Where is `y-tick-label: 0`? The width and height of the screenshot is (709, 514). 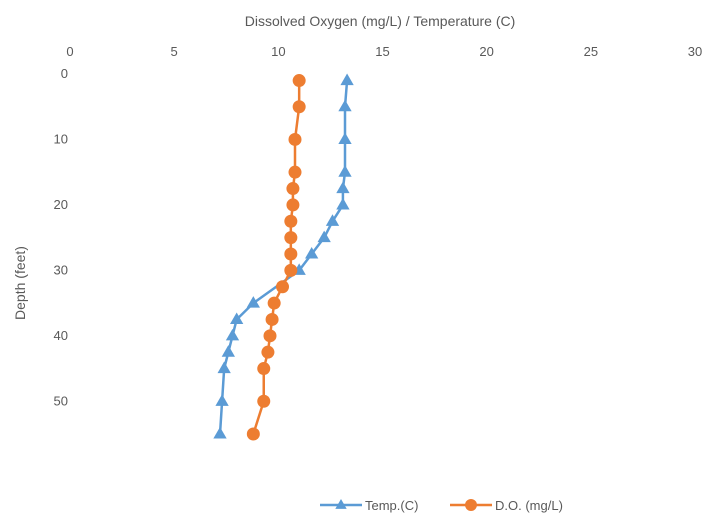
y-tick-label: 0 is located at coordinates (64, 73).